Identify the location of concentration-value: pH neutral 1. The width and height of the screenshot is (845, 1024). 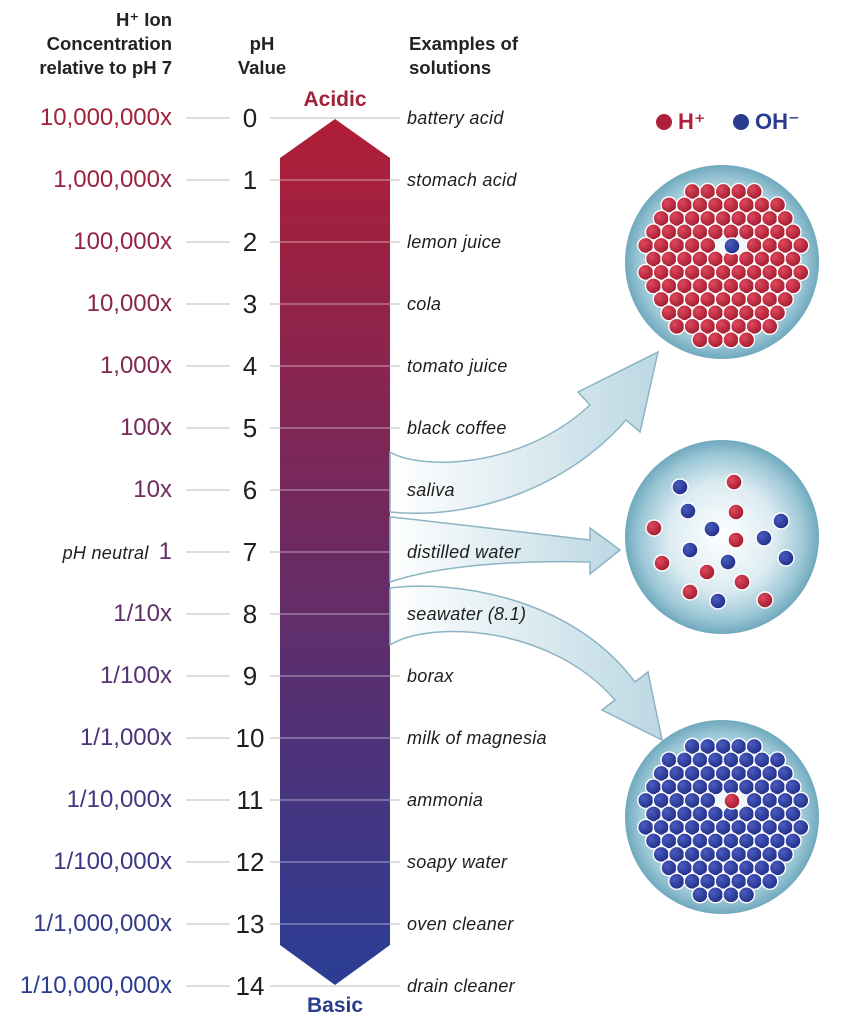
(117, 552).